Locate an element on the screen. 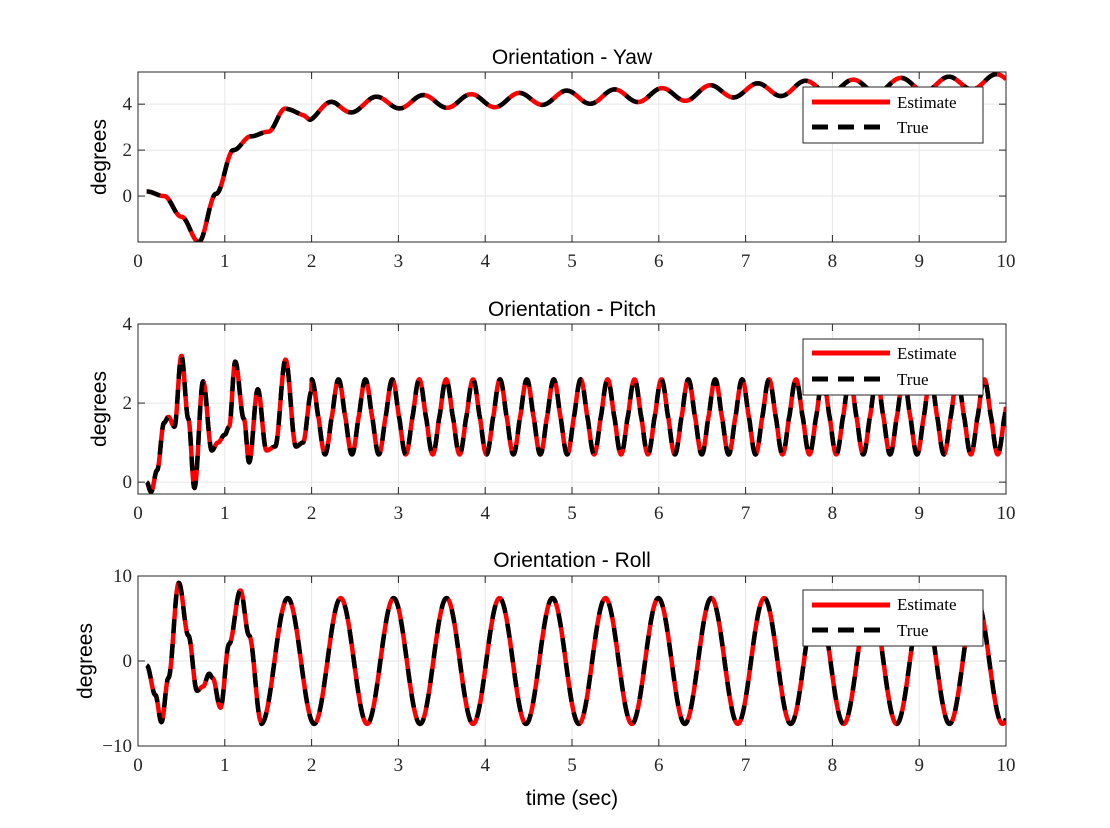 The height and width of the screenshot is (828, 1110). yaw-ylabel: degrees is located at coordinates (99, 157).